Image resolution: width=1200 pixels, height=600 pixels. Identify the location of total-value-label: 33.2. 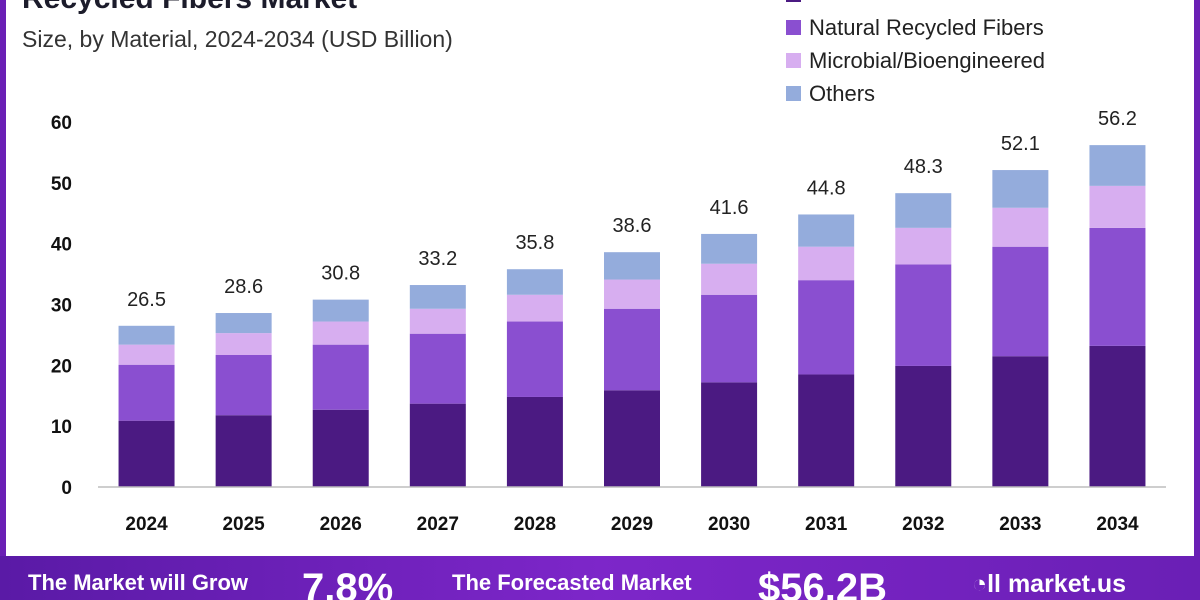
(437, 259).